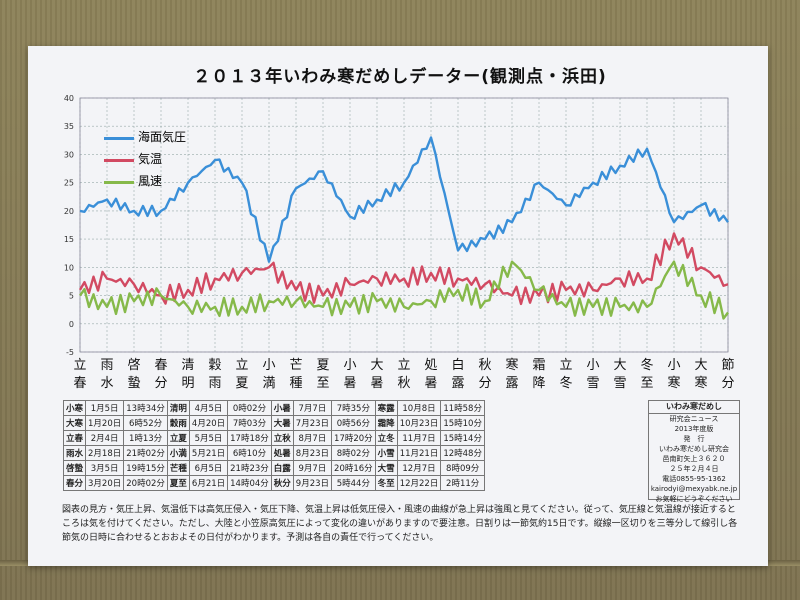 The image size is (800, 600). Describe the element at coordinates (694, 449) in the screenshot. I see `info-line: いわみ寒だめし研究会` at that location.